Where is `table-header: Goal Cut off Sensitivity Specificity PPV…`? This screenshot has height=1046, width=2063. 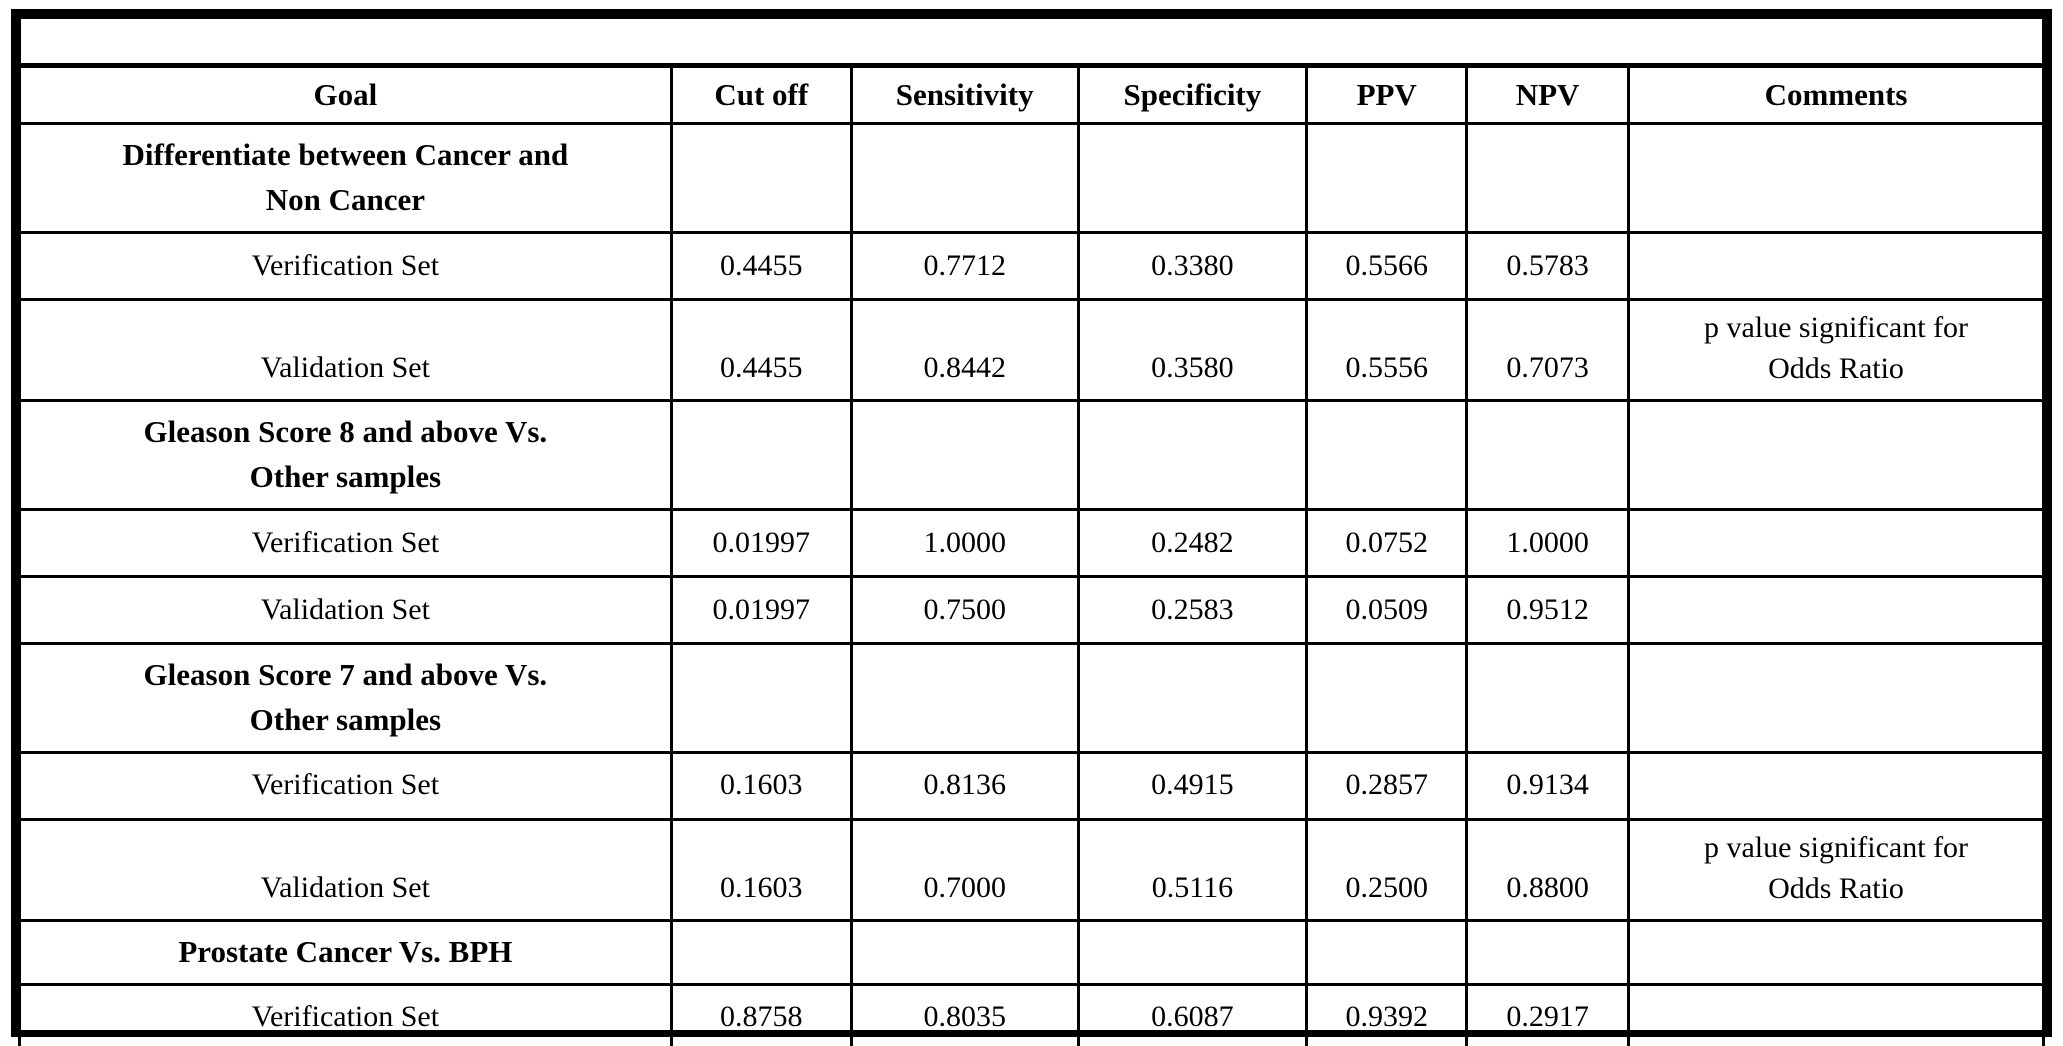 table-header: Goal Cut off Sensitivity Specificity PPV… is located at coordinates (1031, 70).